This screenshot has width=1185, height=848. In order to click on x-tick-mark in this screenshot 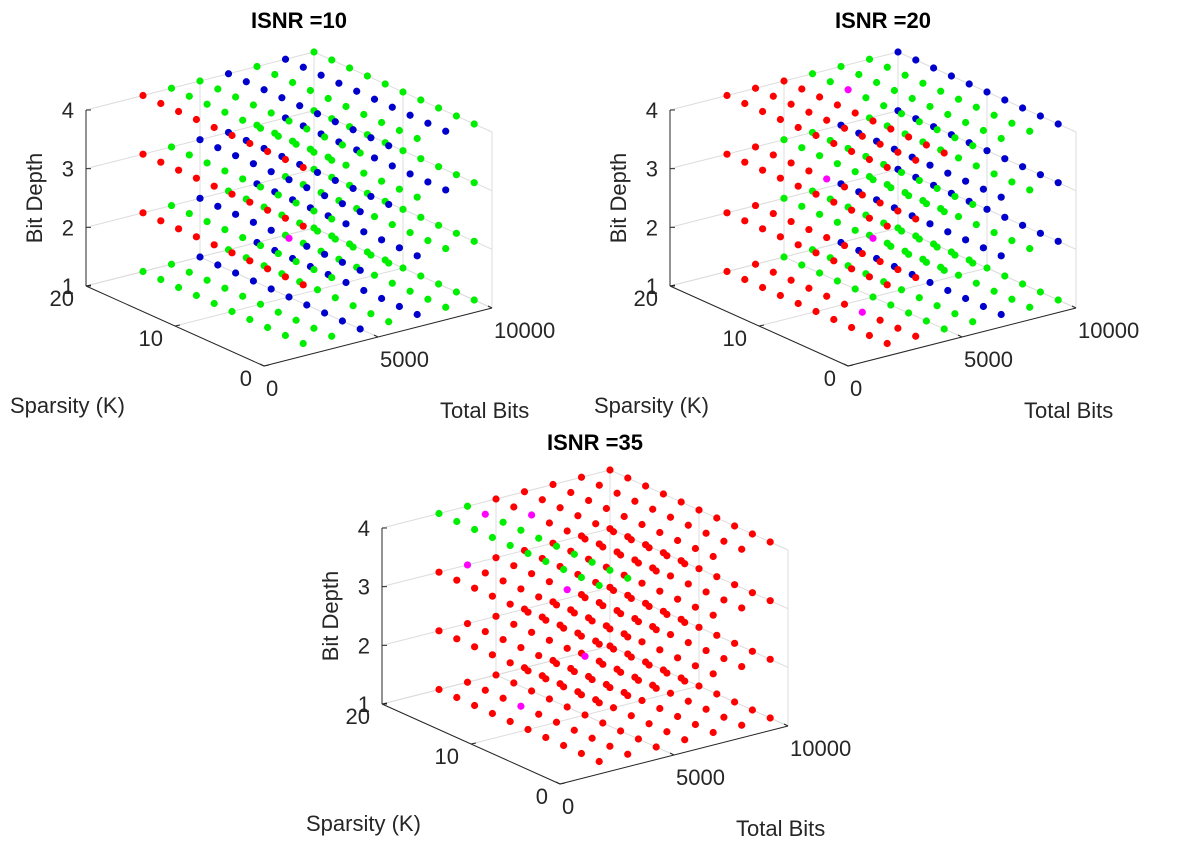, I will do `click(376, 336)`.